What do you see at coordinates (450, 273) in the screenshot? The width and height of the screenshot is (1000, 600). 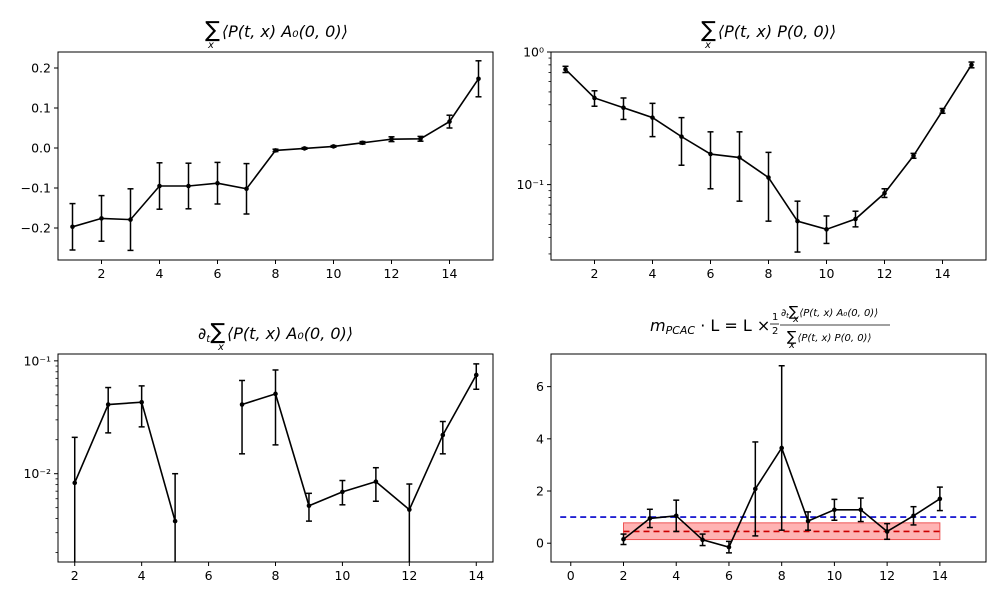 I see `chart-1-xtick-label: 14` at bounding box center [450, 273].